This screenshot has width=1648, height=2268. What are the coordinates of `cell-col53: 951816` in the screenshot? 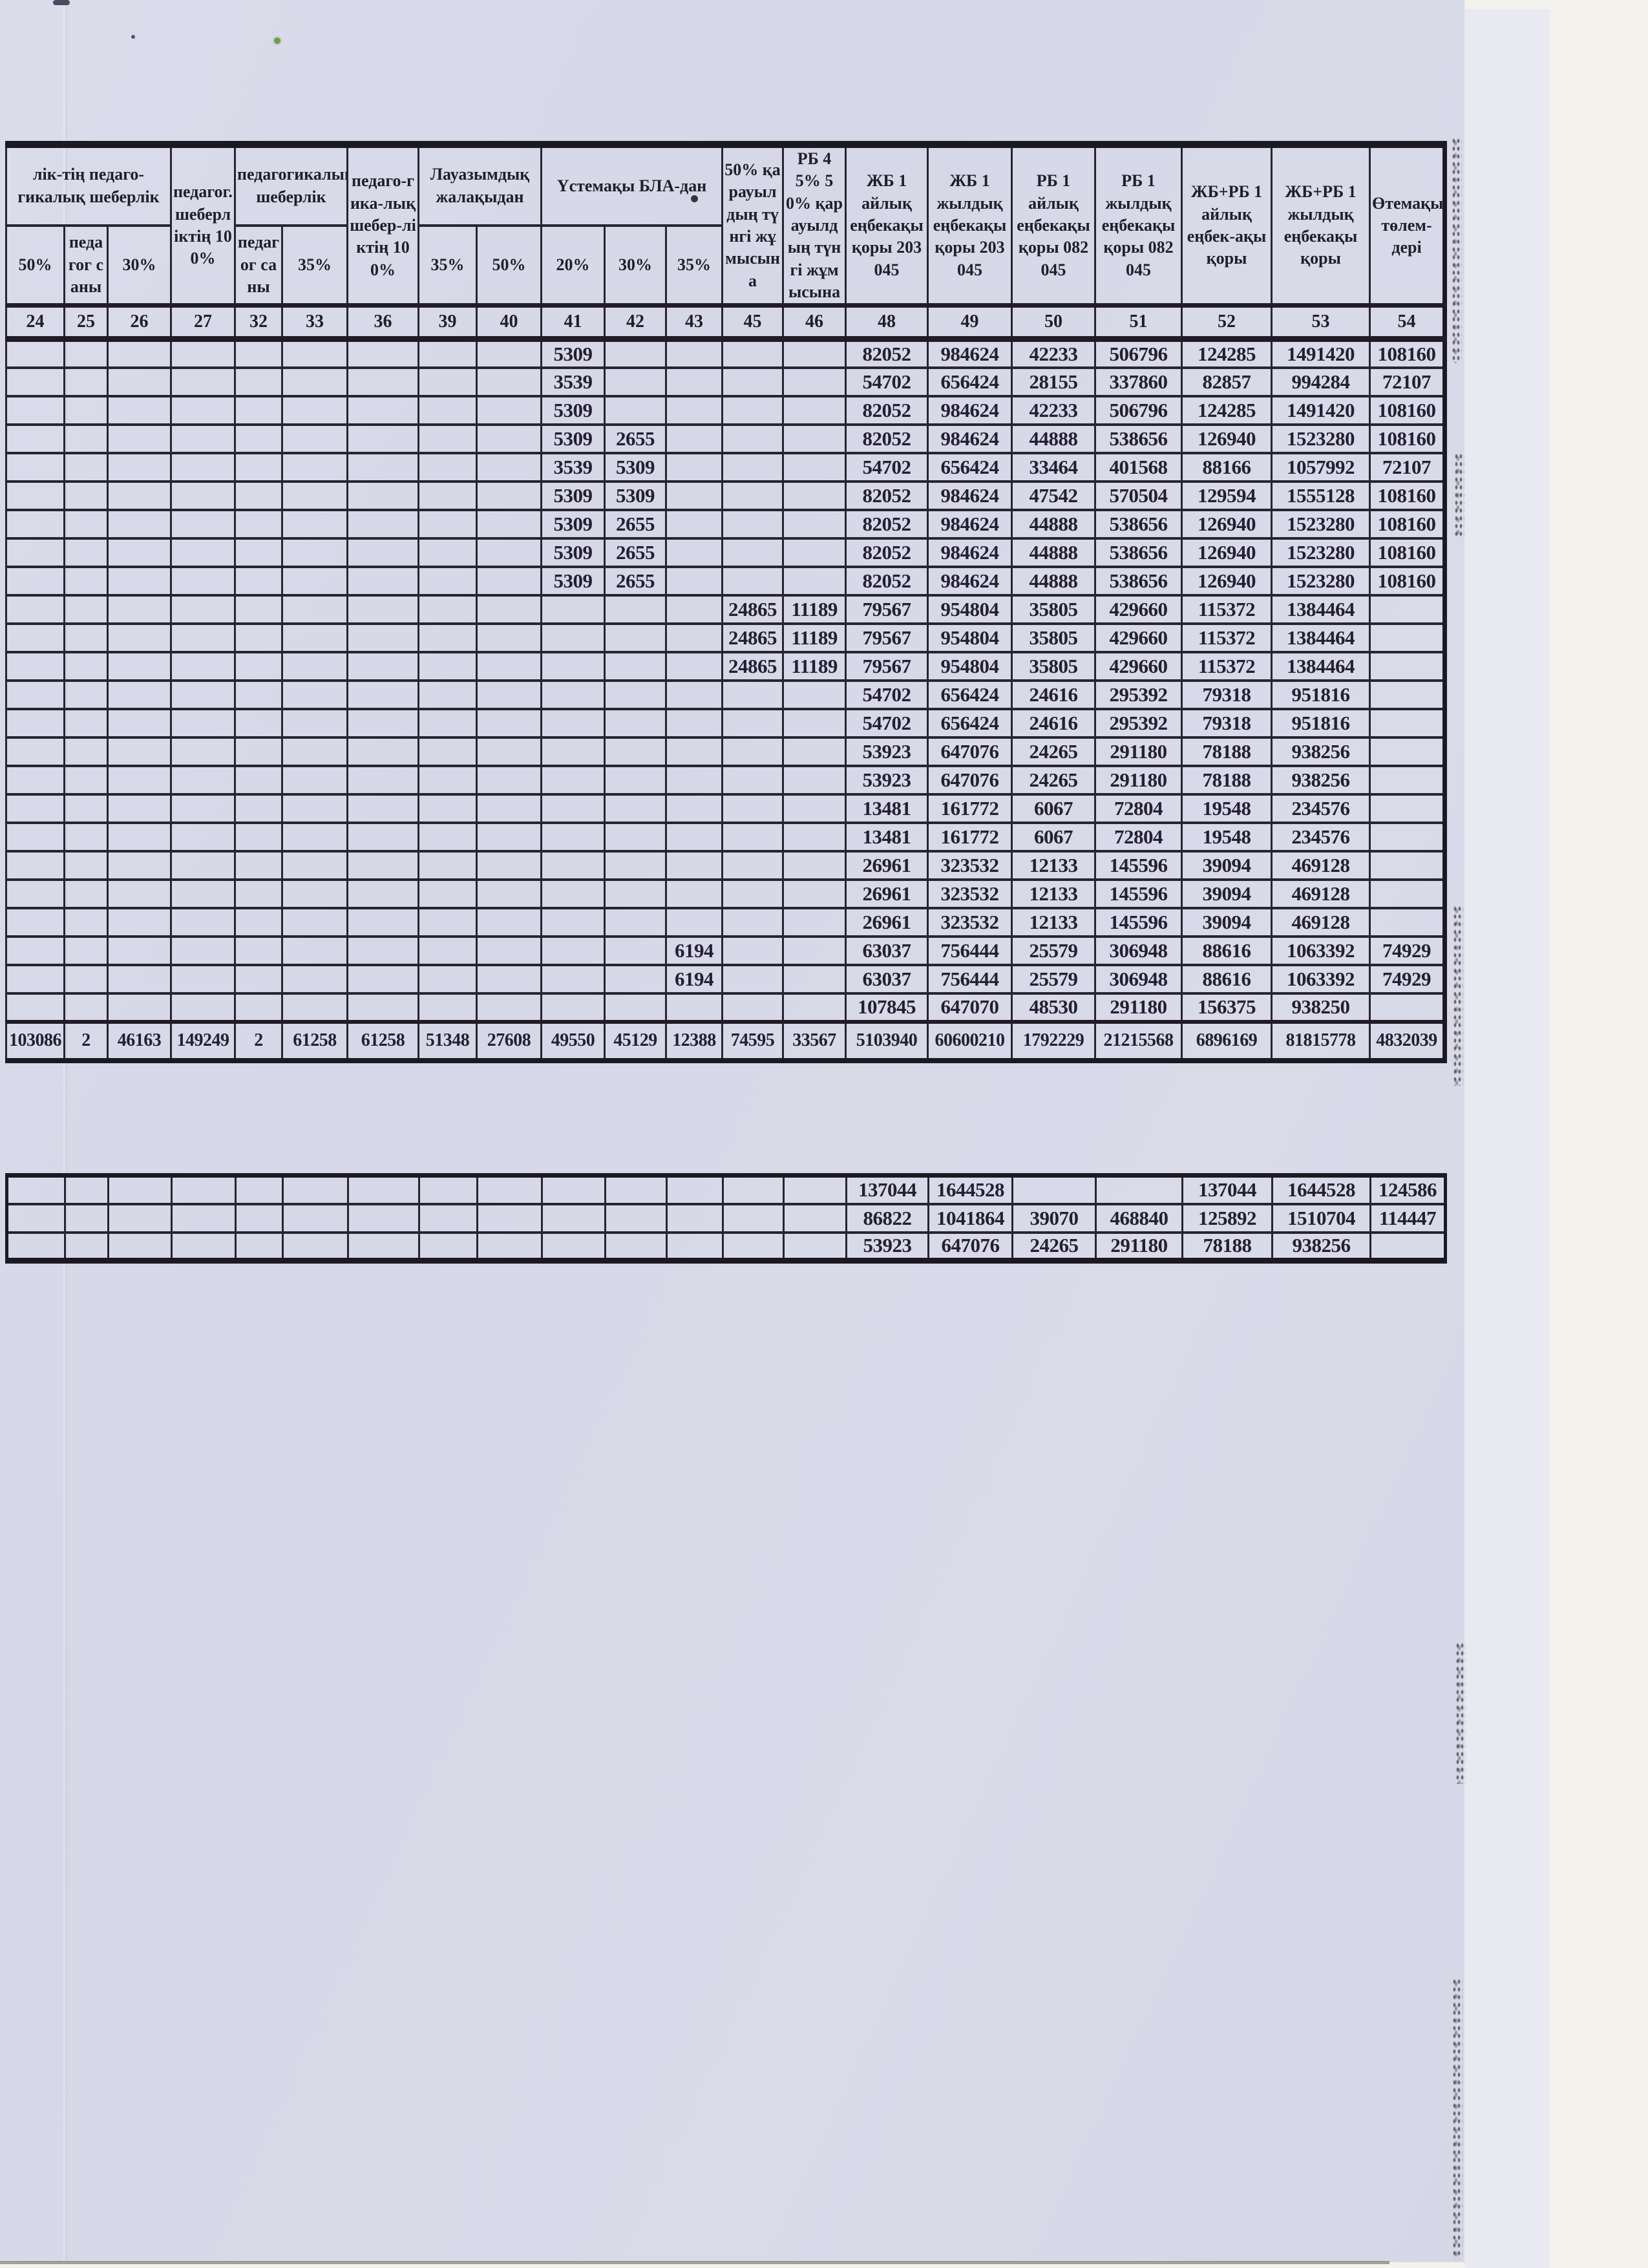 It's located at (1321, 694).